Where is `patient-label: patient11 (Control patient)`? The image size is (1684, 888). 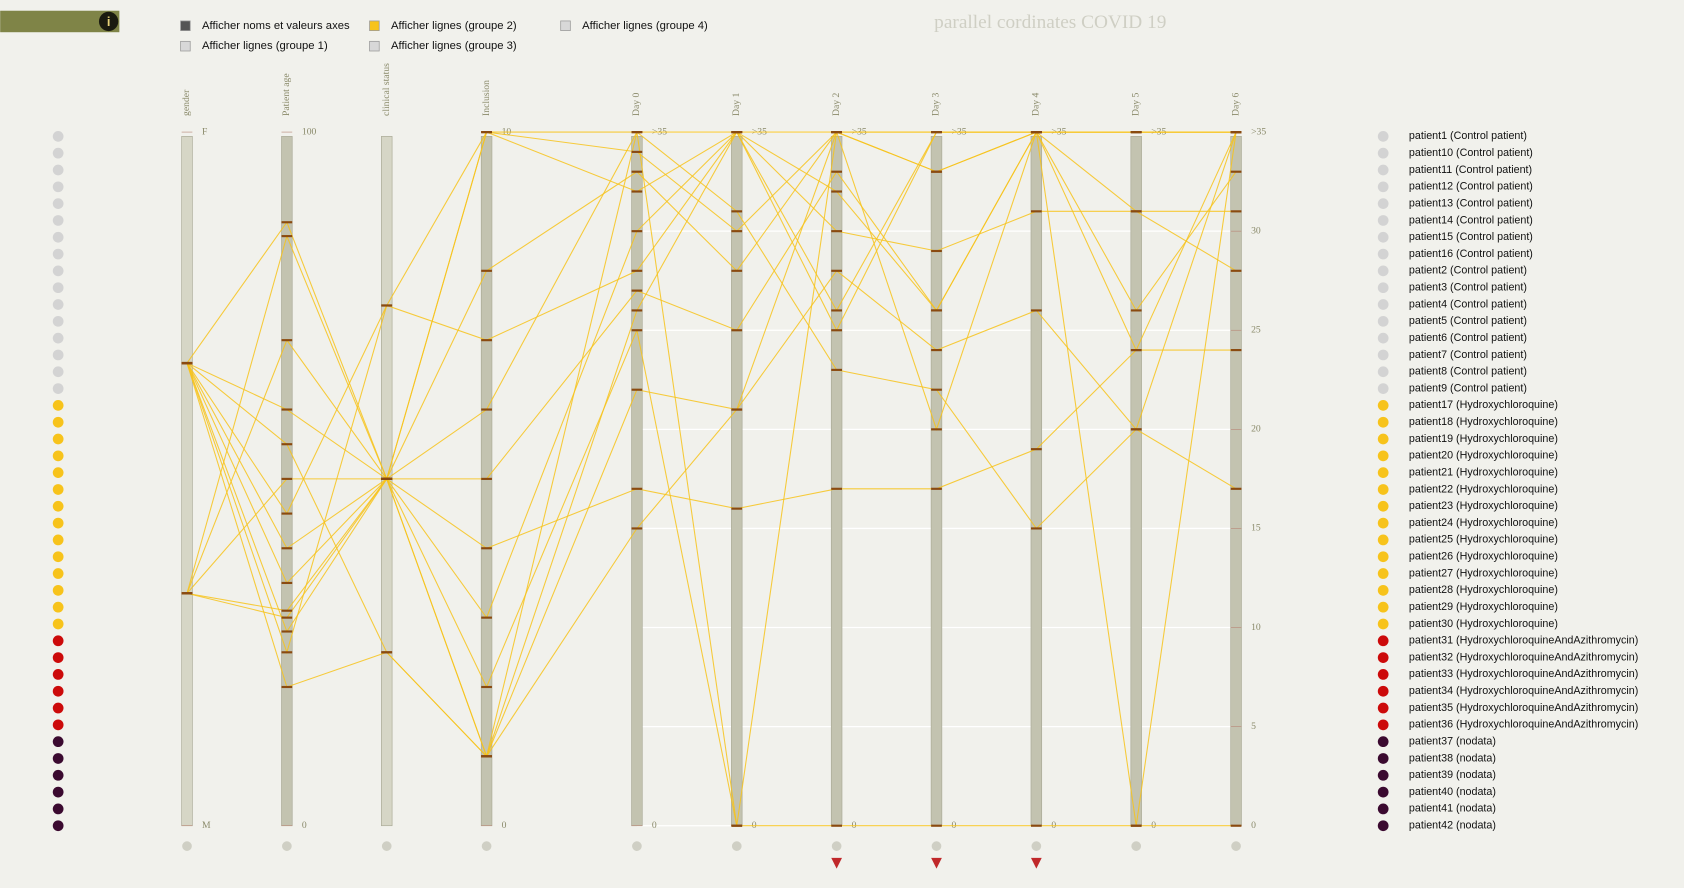 patient-label: patient11 (Control patient) is located at coordinates (1470, 170).